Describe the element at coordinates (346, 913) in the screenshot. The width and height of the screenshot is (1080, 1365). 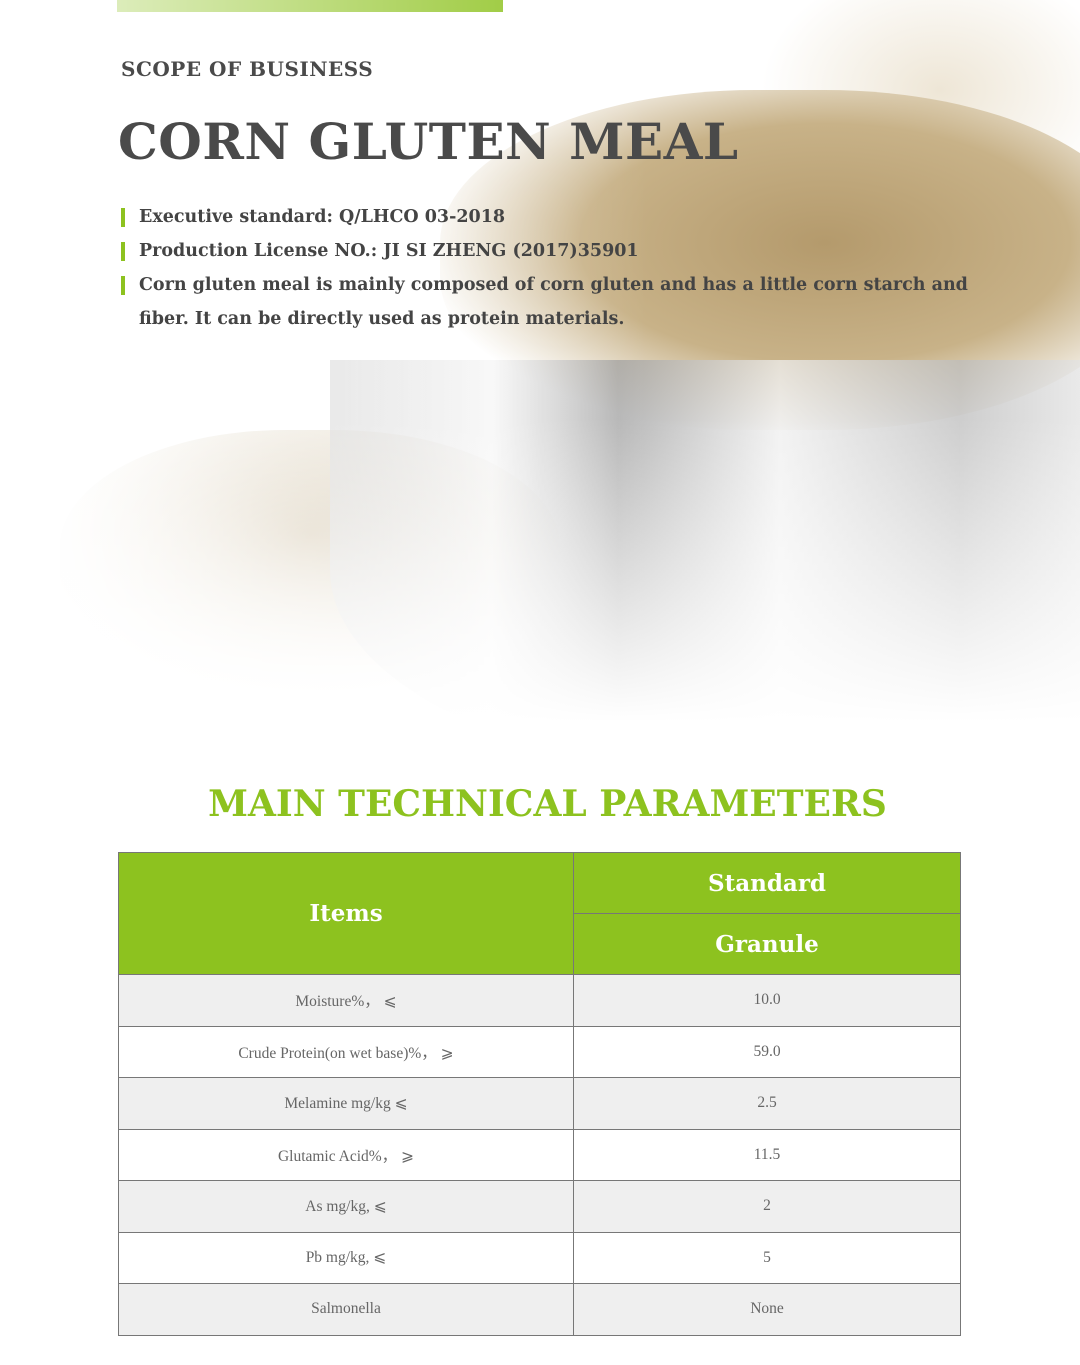
I see `header-items: Items` at that location.